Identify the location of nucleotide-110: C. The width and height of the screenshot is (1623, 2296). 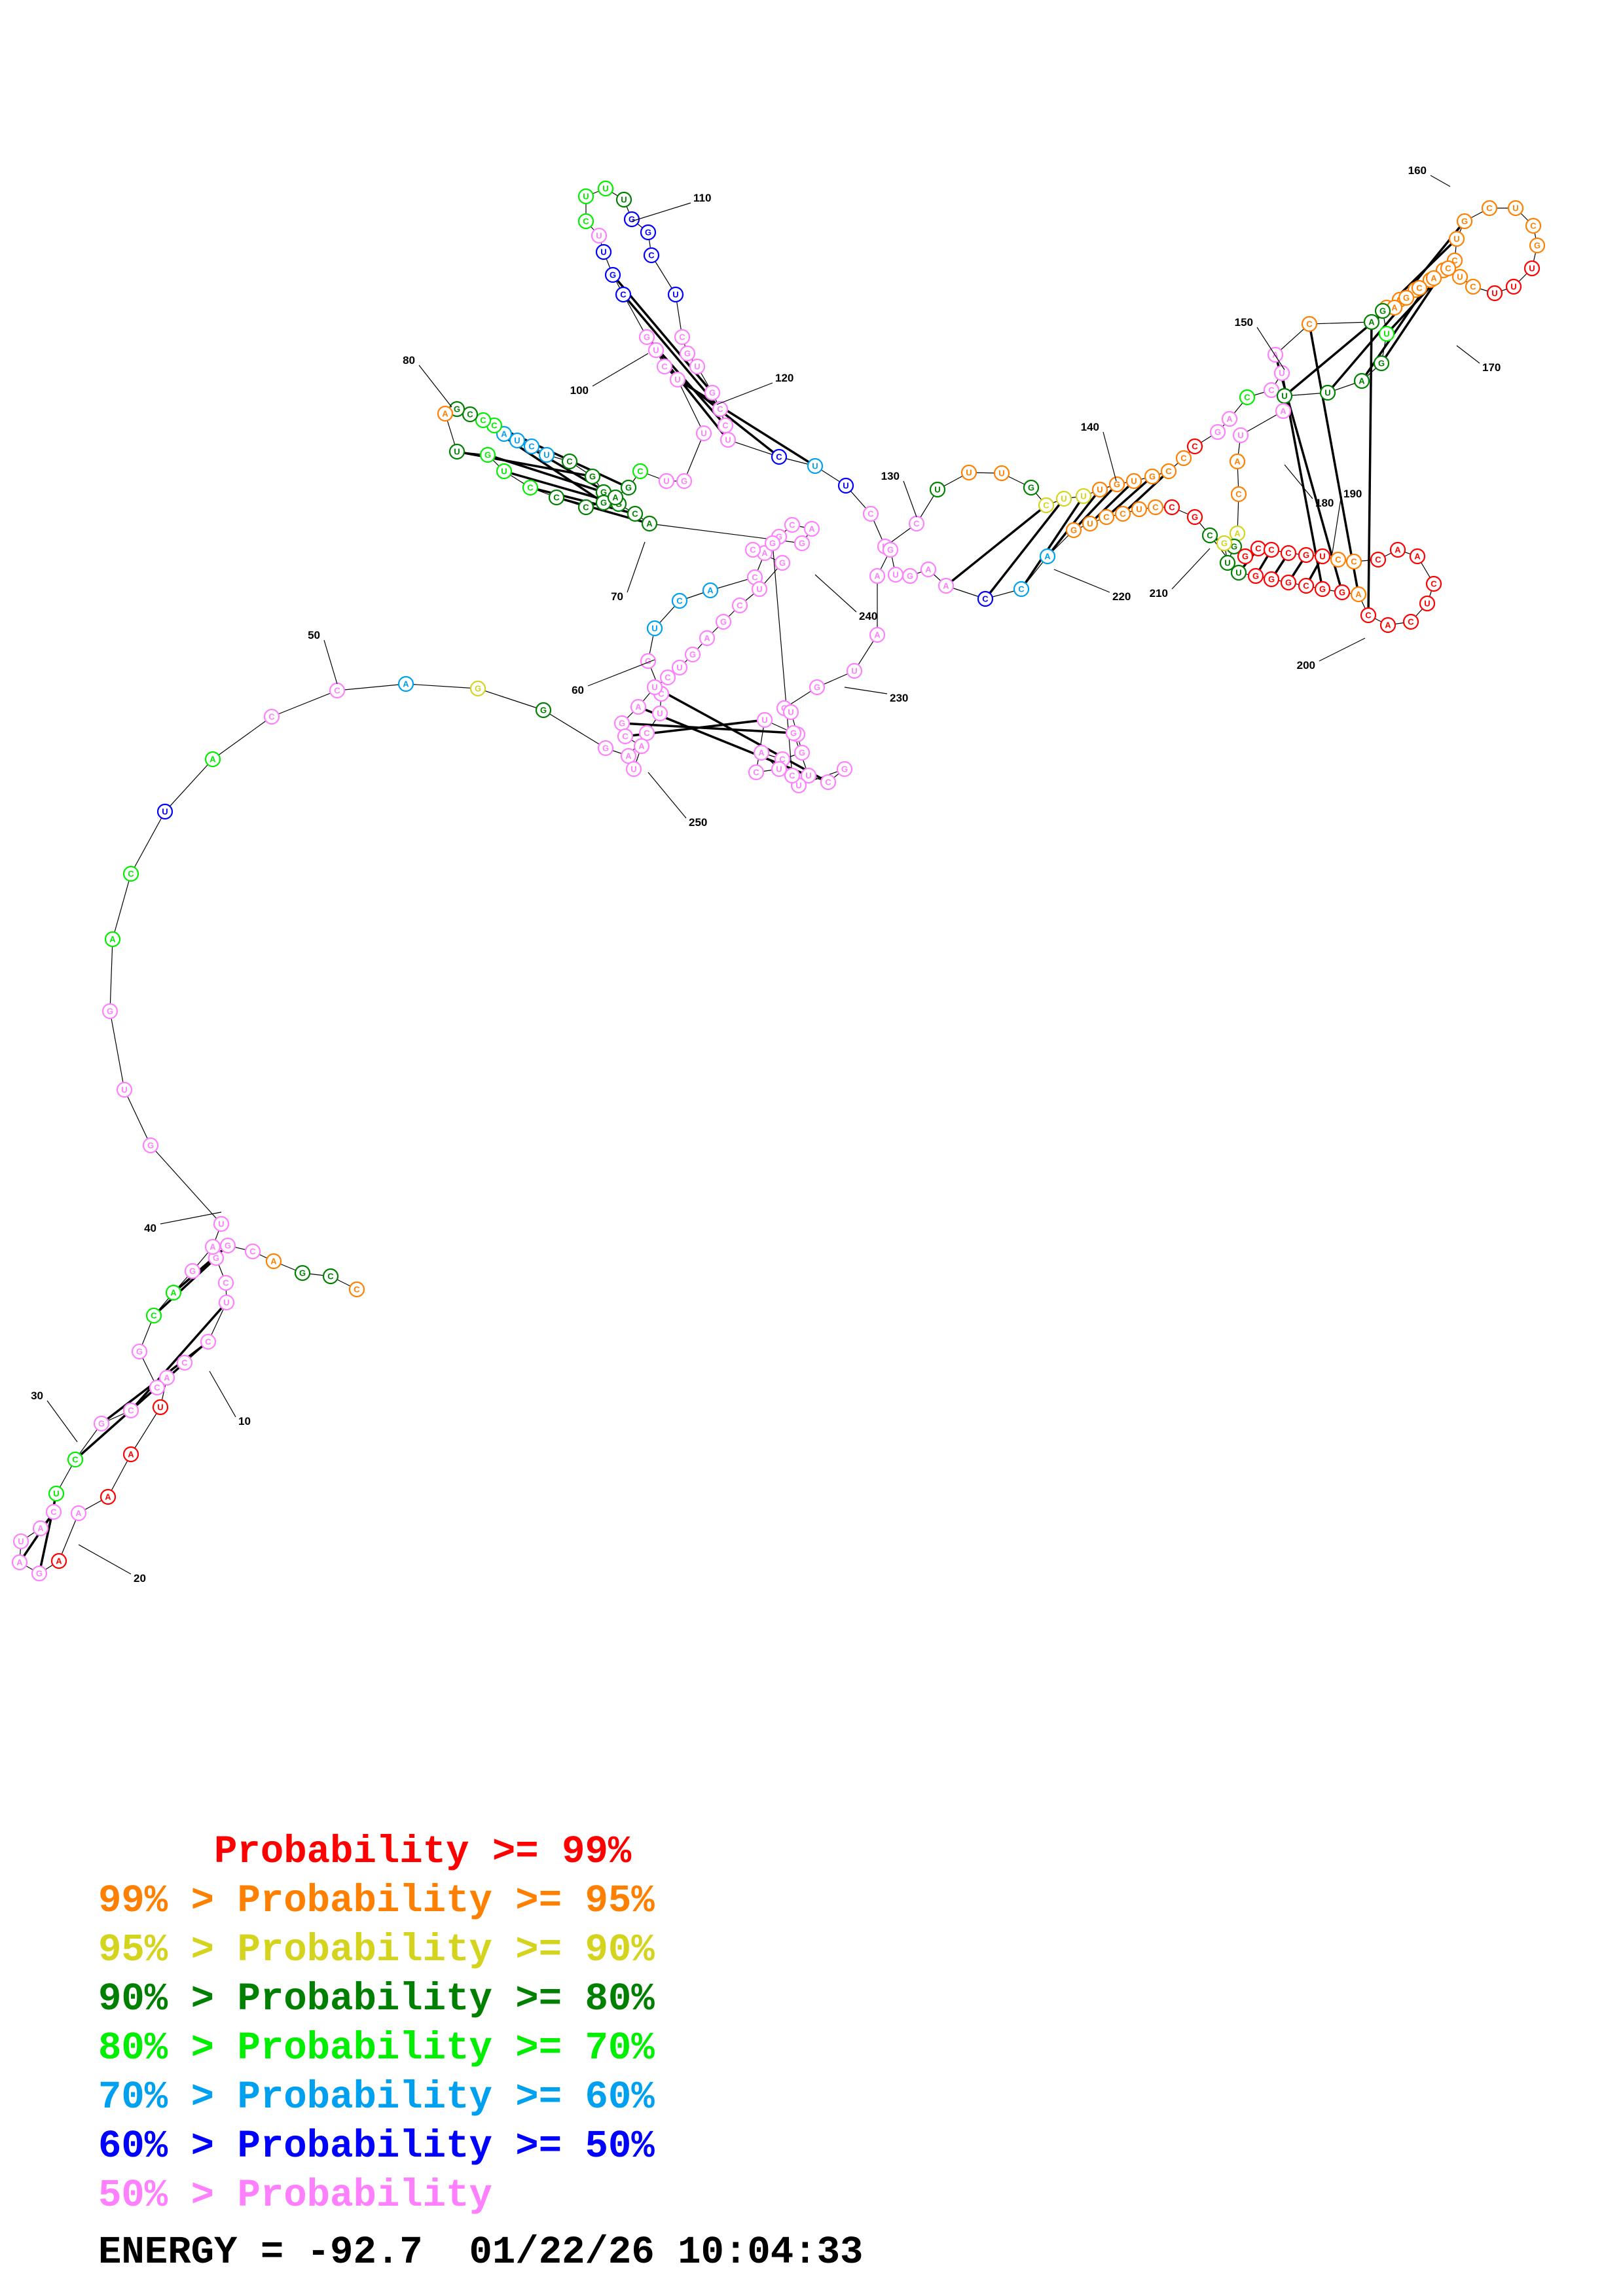
(725, 426).